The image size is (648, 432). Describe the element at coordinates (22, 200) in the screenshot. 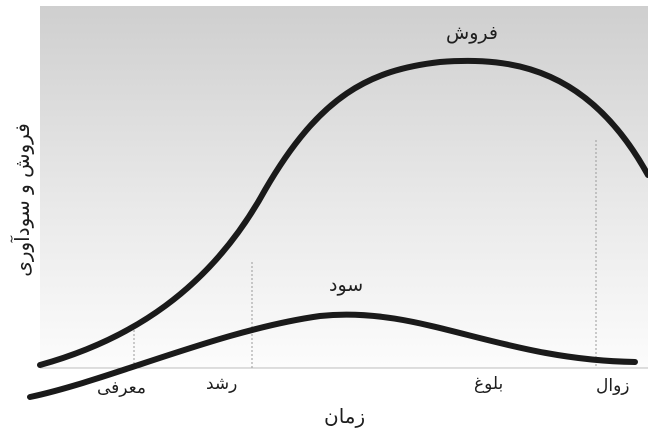

I see `y-axis-label: فروش و سودآوری` at that location.